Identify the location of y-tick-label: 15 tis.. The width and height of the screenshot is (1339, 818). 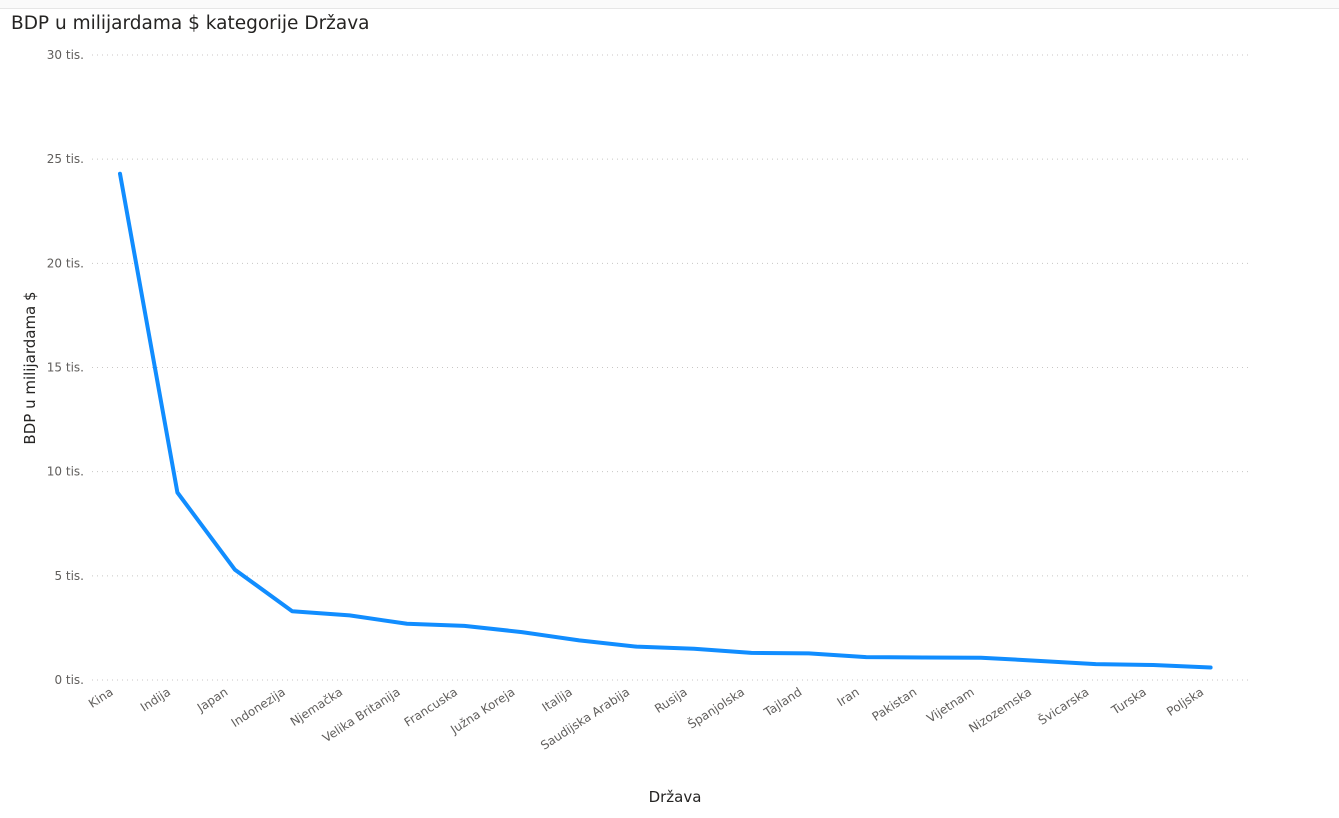
(65, 368).